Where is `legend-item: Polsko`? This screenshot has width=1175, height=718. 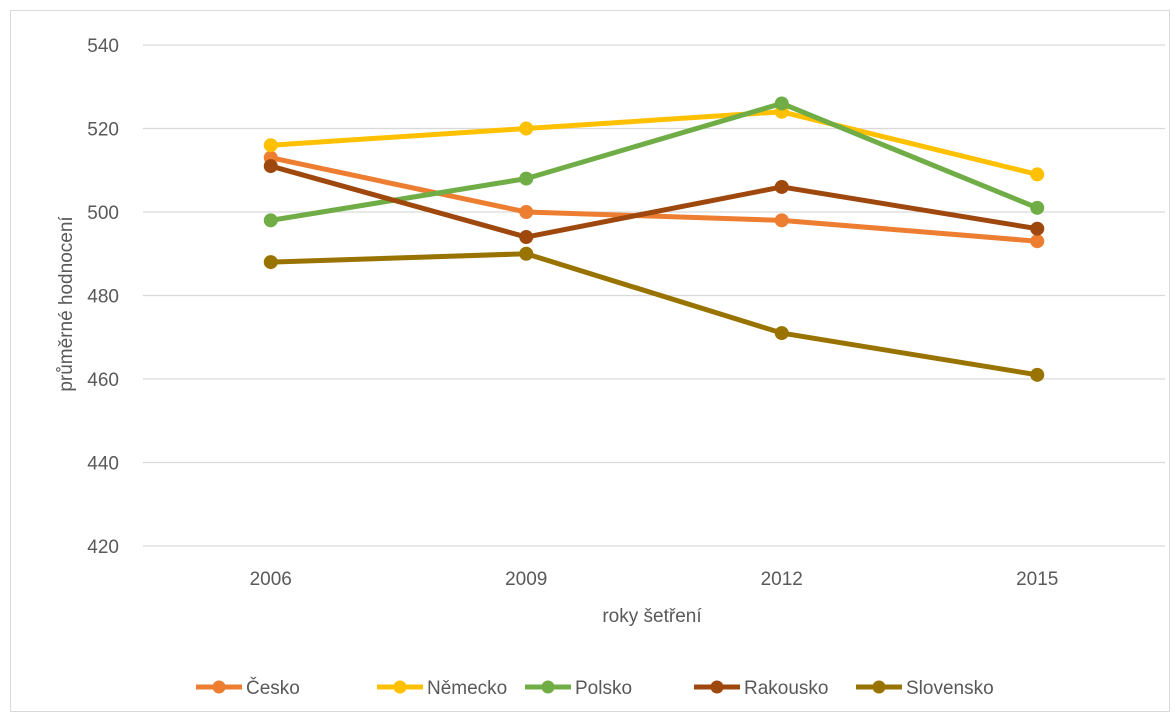 legend-item: Polsko is located at coordinates (578, 688).